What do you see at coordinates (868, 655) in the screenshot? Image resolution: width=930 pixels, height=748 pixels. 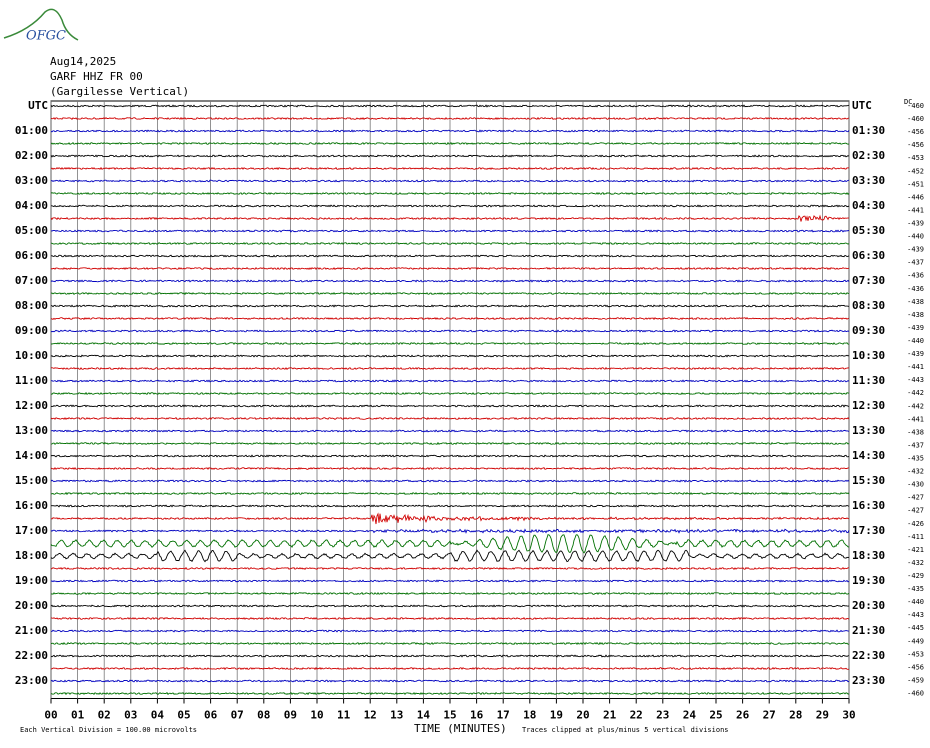 I see `right-label: 22:30` at bounding box center [868, 655].